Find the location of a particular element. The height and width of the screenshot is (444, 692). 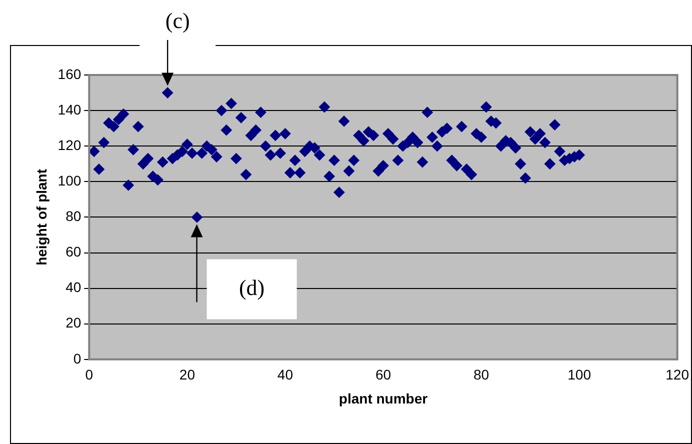

y-tick-label: 140 is located at coordinates (70, 109).